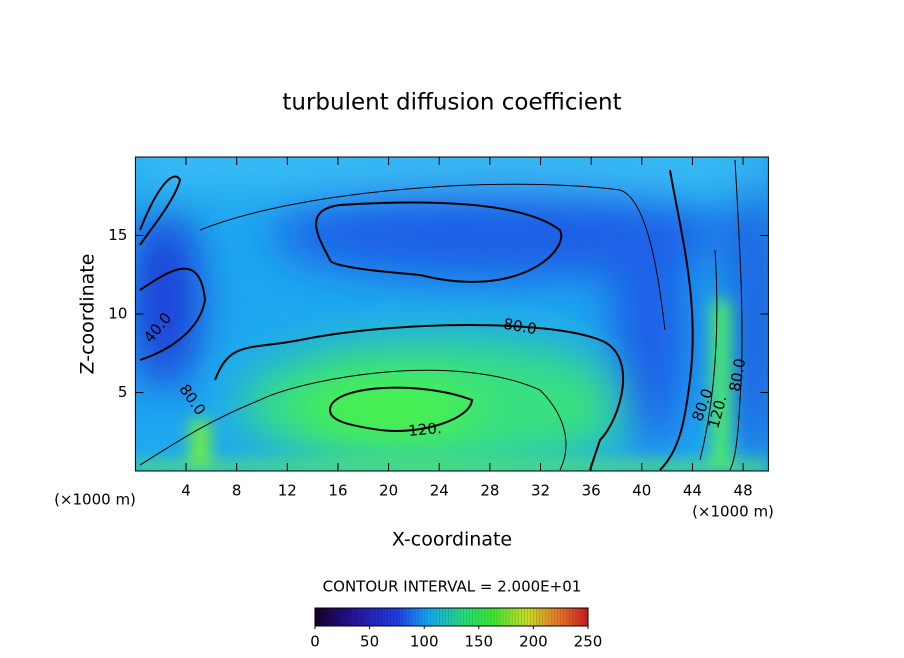 The width and height of the screenshot is (904, 658). Describe the element at coordinates (478, 642) in the screenshot. I see `colorbar-tick-label: 150` at that location.